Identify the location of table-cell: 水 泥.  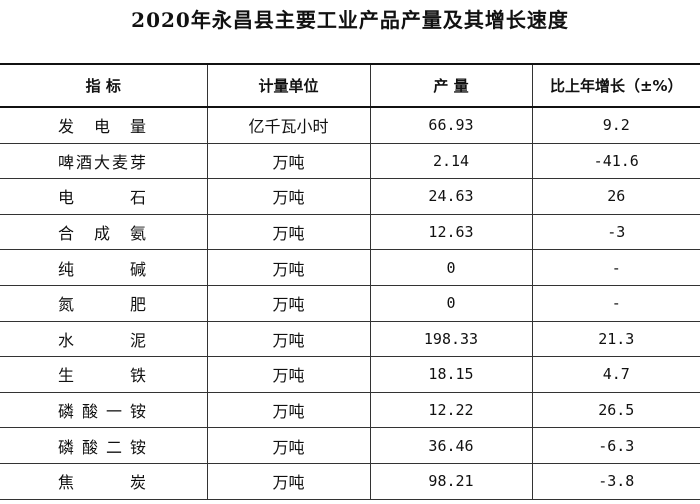
(104, 339).